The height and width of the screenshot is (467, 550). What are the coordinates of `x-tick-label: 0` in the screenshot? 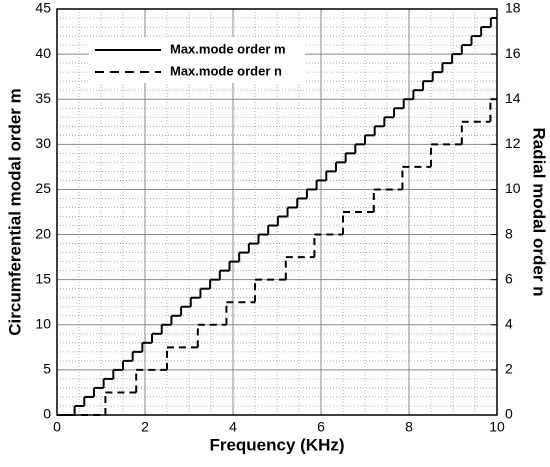 It's located at (57, 427).